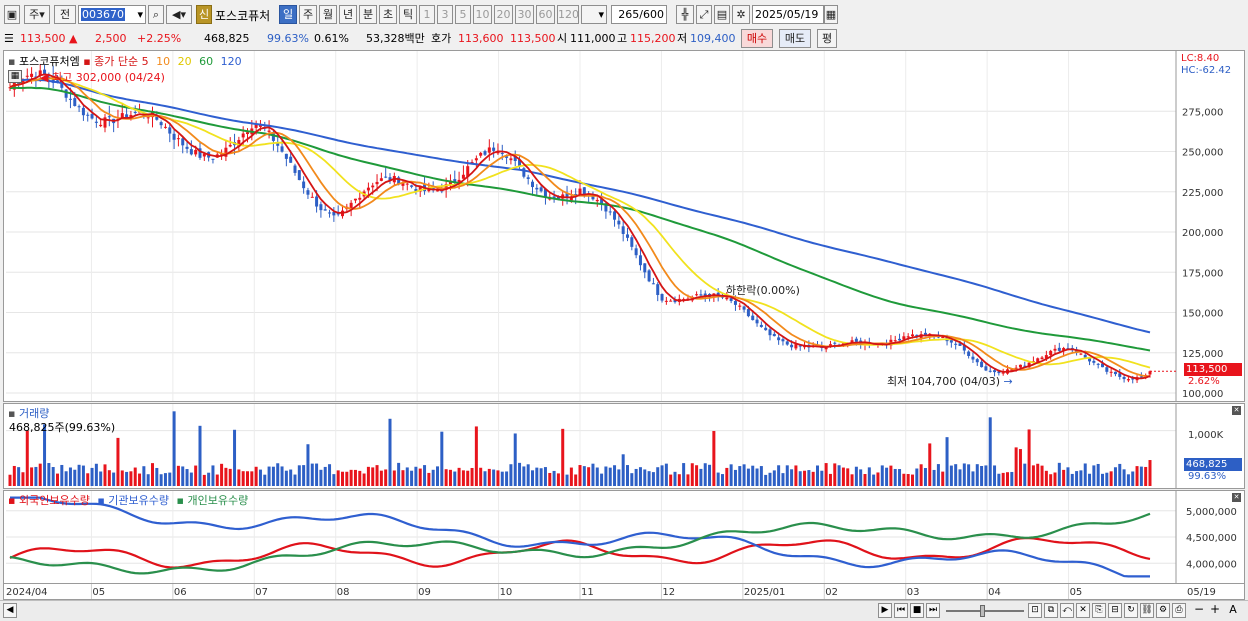  I want to click on market-select: 주▾, so click(37, 14).